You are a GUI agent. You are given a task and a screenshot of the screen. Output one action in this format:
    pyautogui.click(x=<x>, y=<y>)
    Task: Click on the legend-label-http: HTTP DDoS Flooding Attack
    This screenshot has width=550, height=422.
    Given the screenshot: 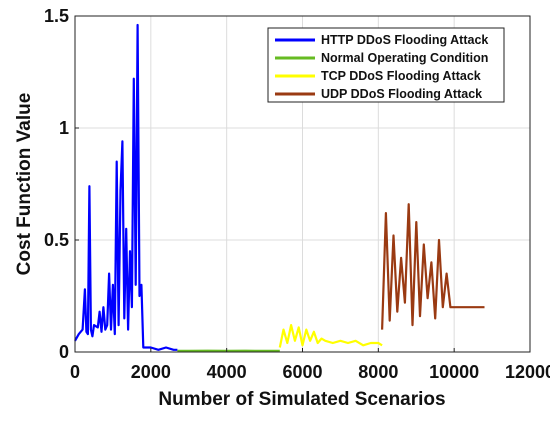 What is the action you would take?
    pyautogui.click(x=404, y=40)
    